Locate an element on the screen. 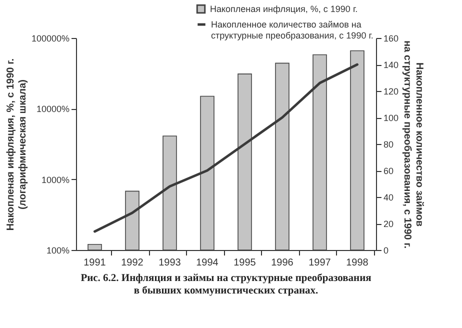 This screenshot has height=328, width=462. y-tick-label: 100% is located at coordinates (58, 251).